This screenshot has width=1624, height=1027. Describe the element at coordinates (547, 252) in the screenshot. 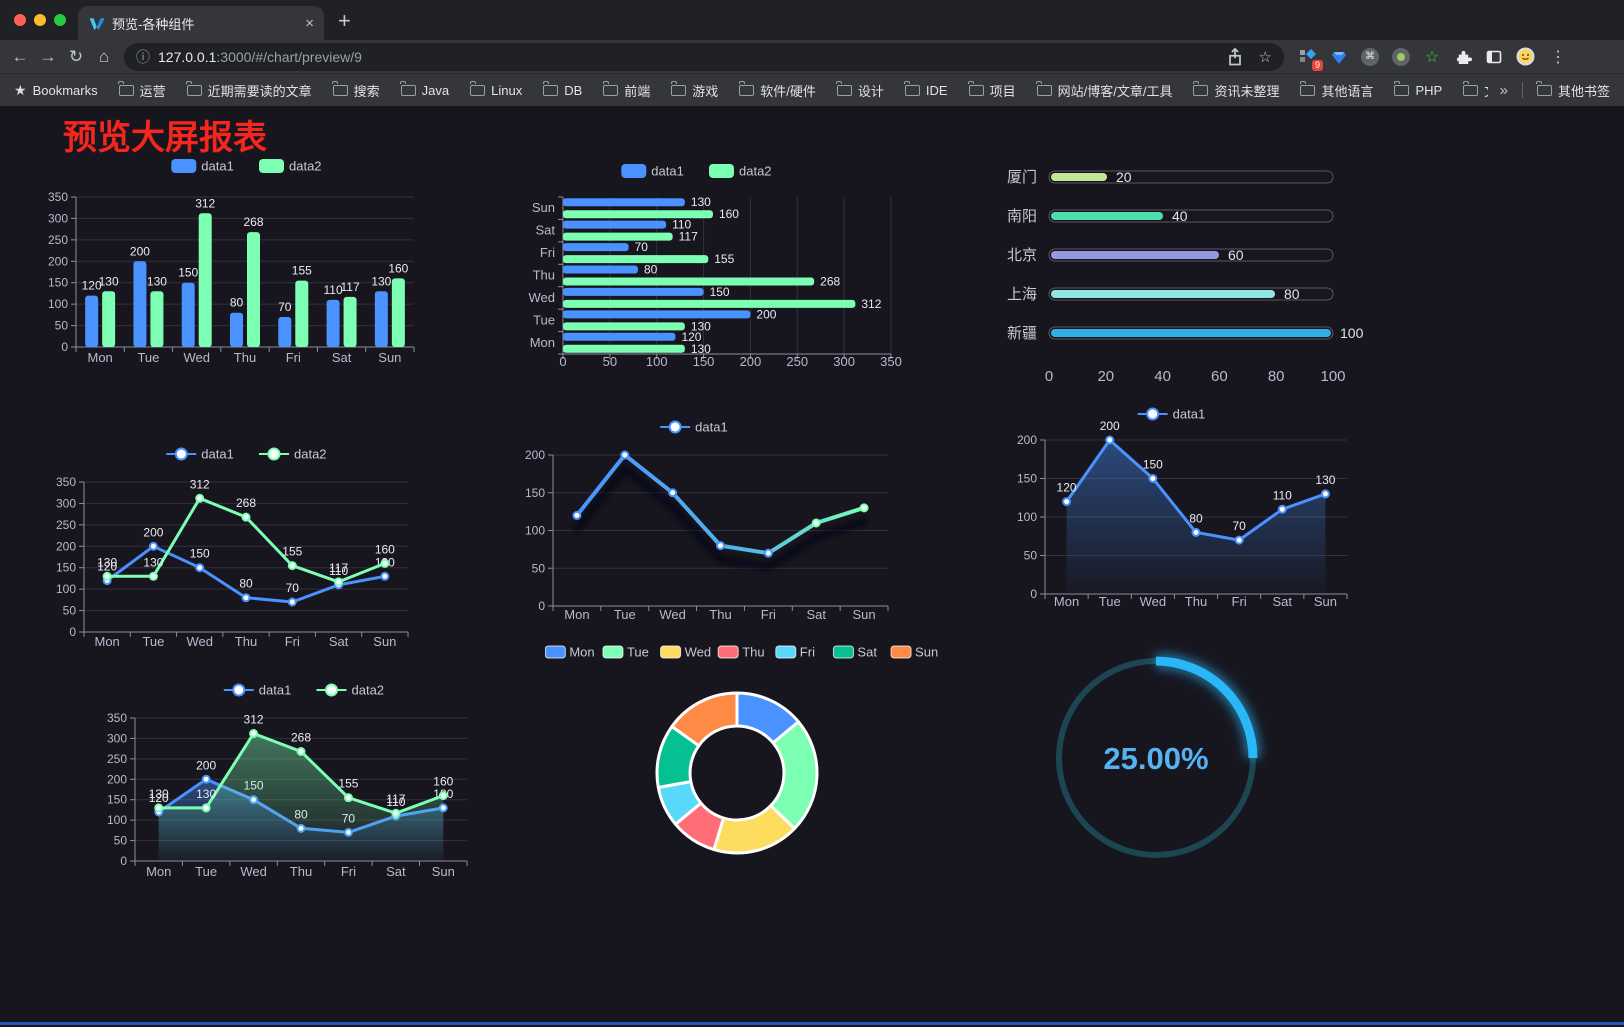

I see `svg-text: Fri` at that location.